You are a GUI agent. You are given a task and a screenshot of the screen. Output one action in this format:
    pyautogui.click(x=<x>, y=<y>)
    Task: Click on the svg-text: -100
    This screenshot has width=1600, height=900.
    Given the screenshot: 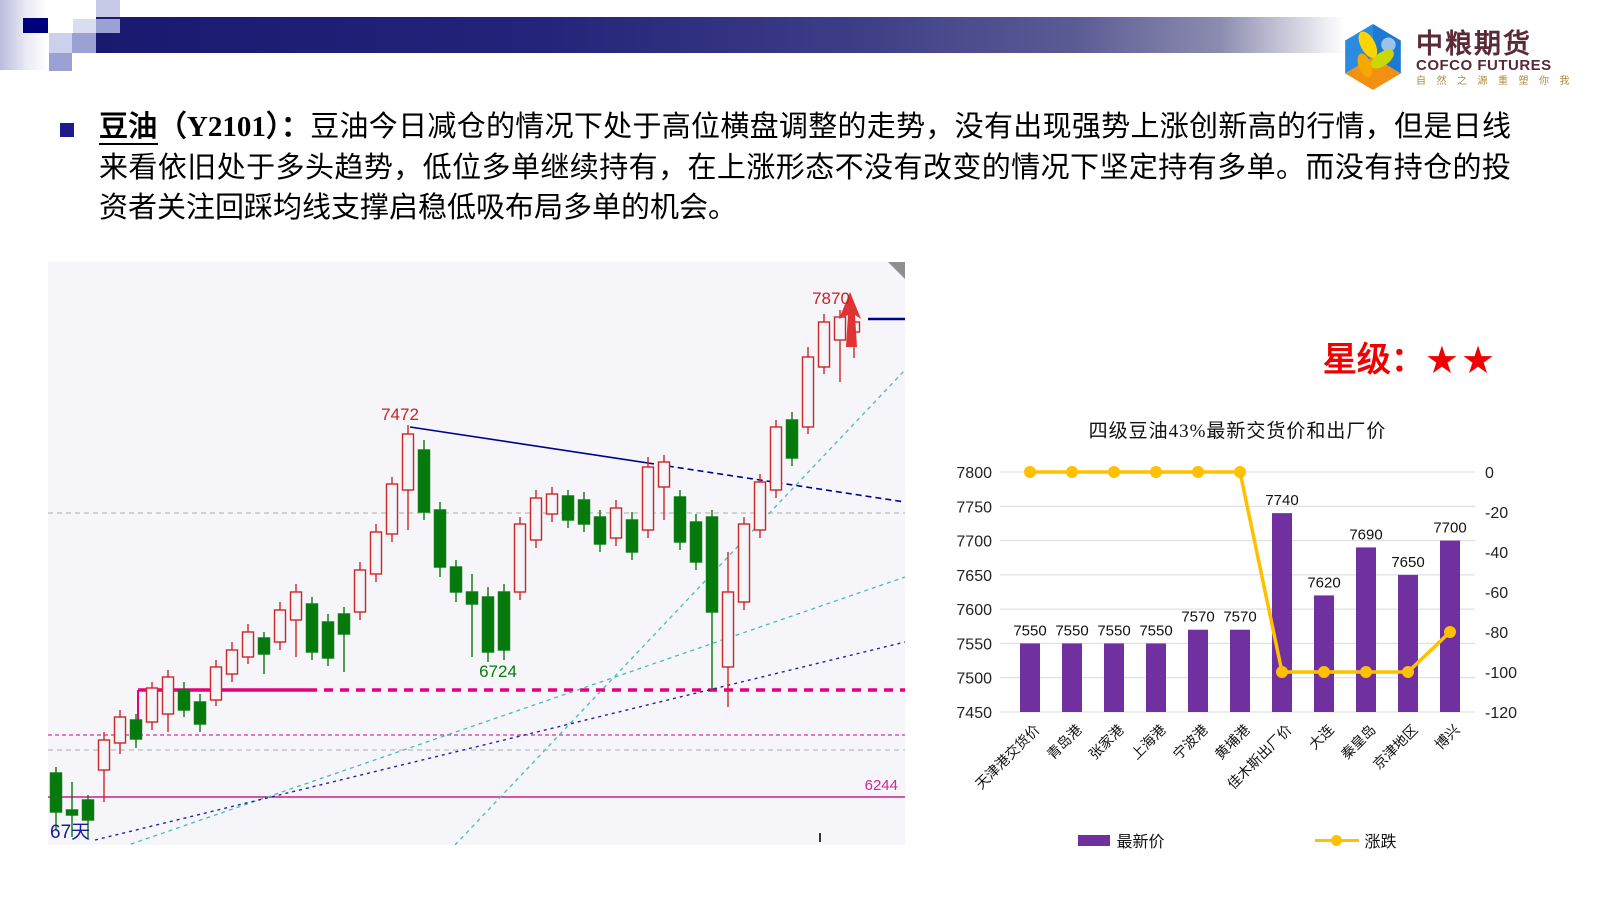 What is the action you would take?
    pyautogui.click(x=1501, y=673)
    